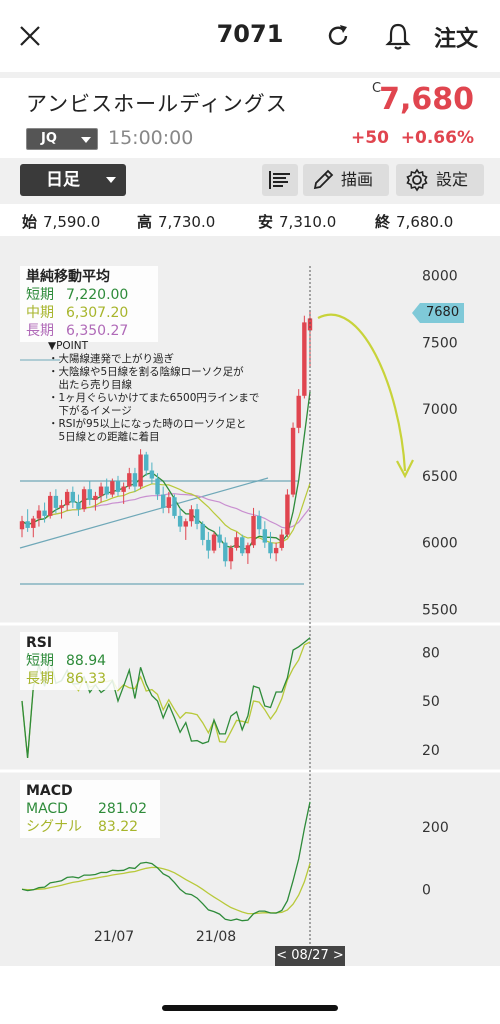  Describe the element at coordinates (73, 180) in the screenshot. I see `period-select: 日足` at that location.